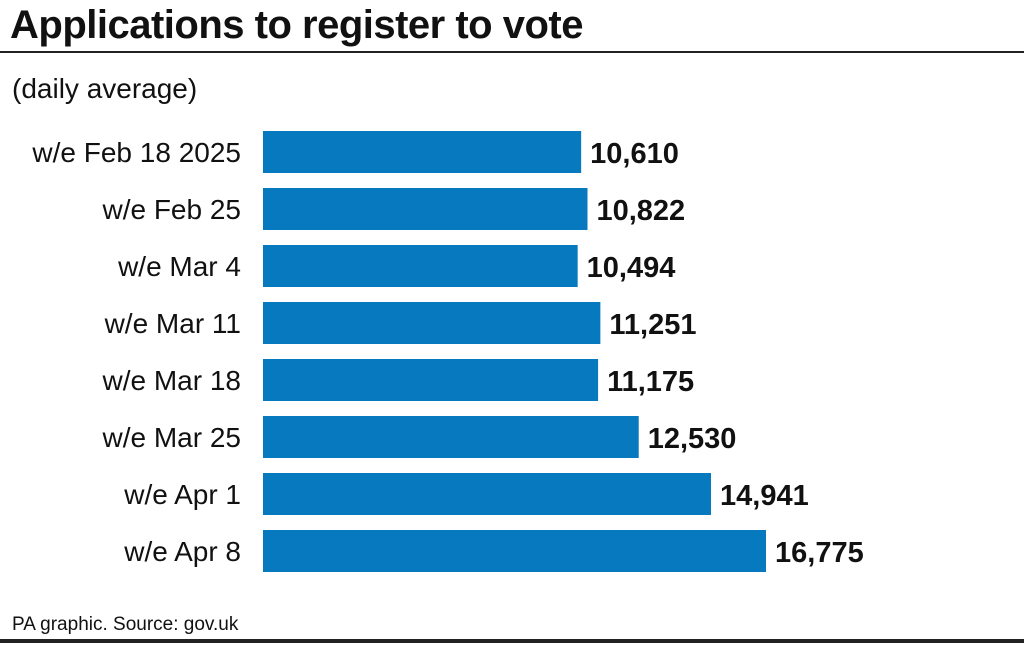 This screenshot has width=1024, height=645. What do you see at coordinates (125, 624) in the screenshot?
I see `source-note: PA graphic. Source: gov.uk` at bounding box center [125, 624].